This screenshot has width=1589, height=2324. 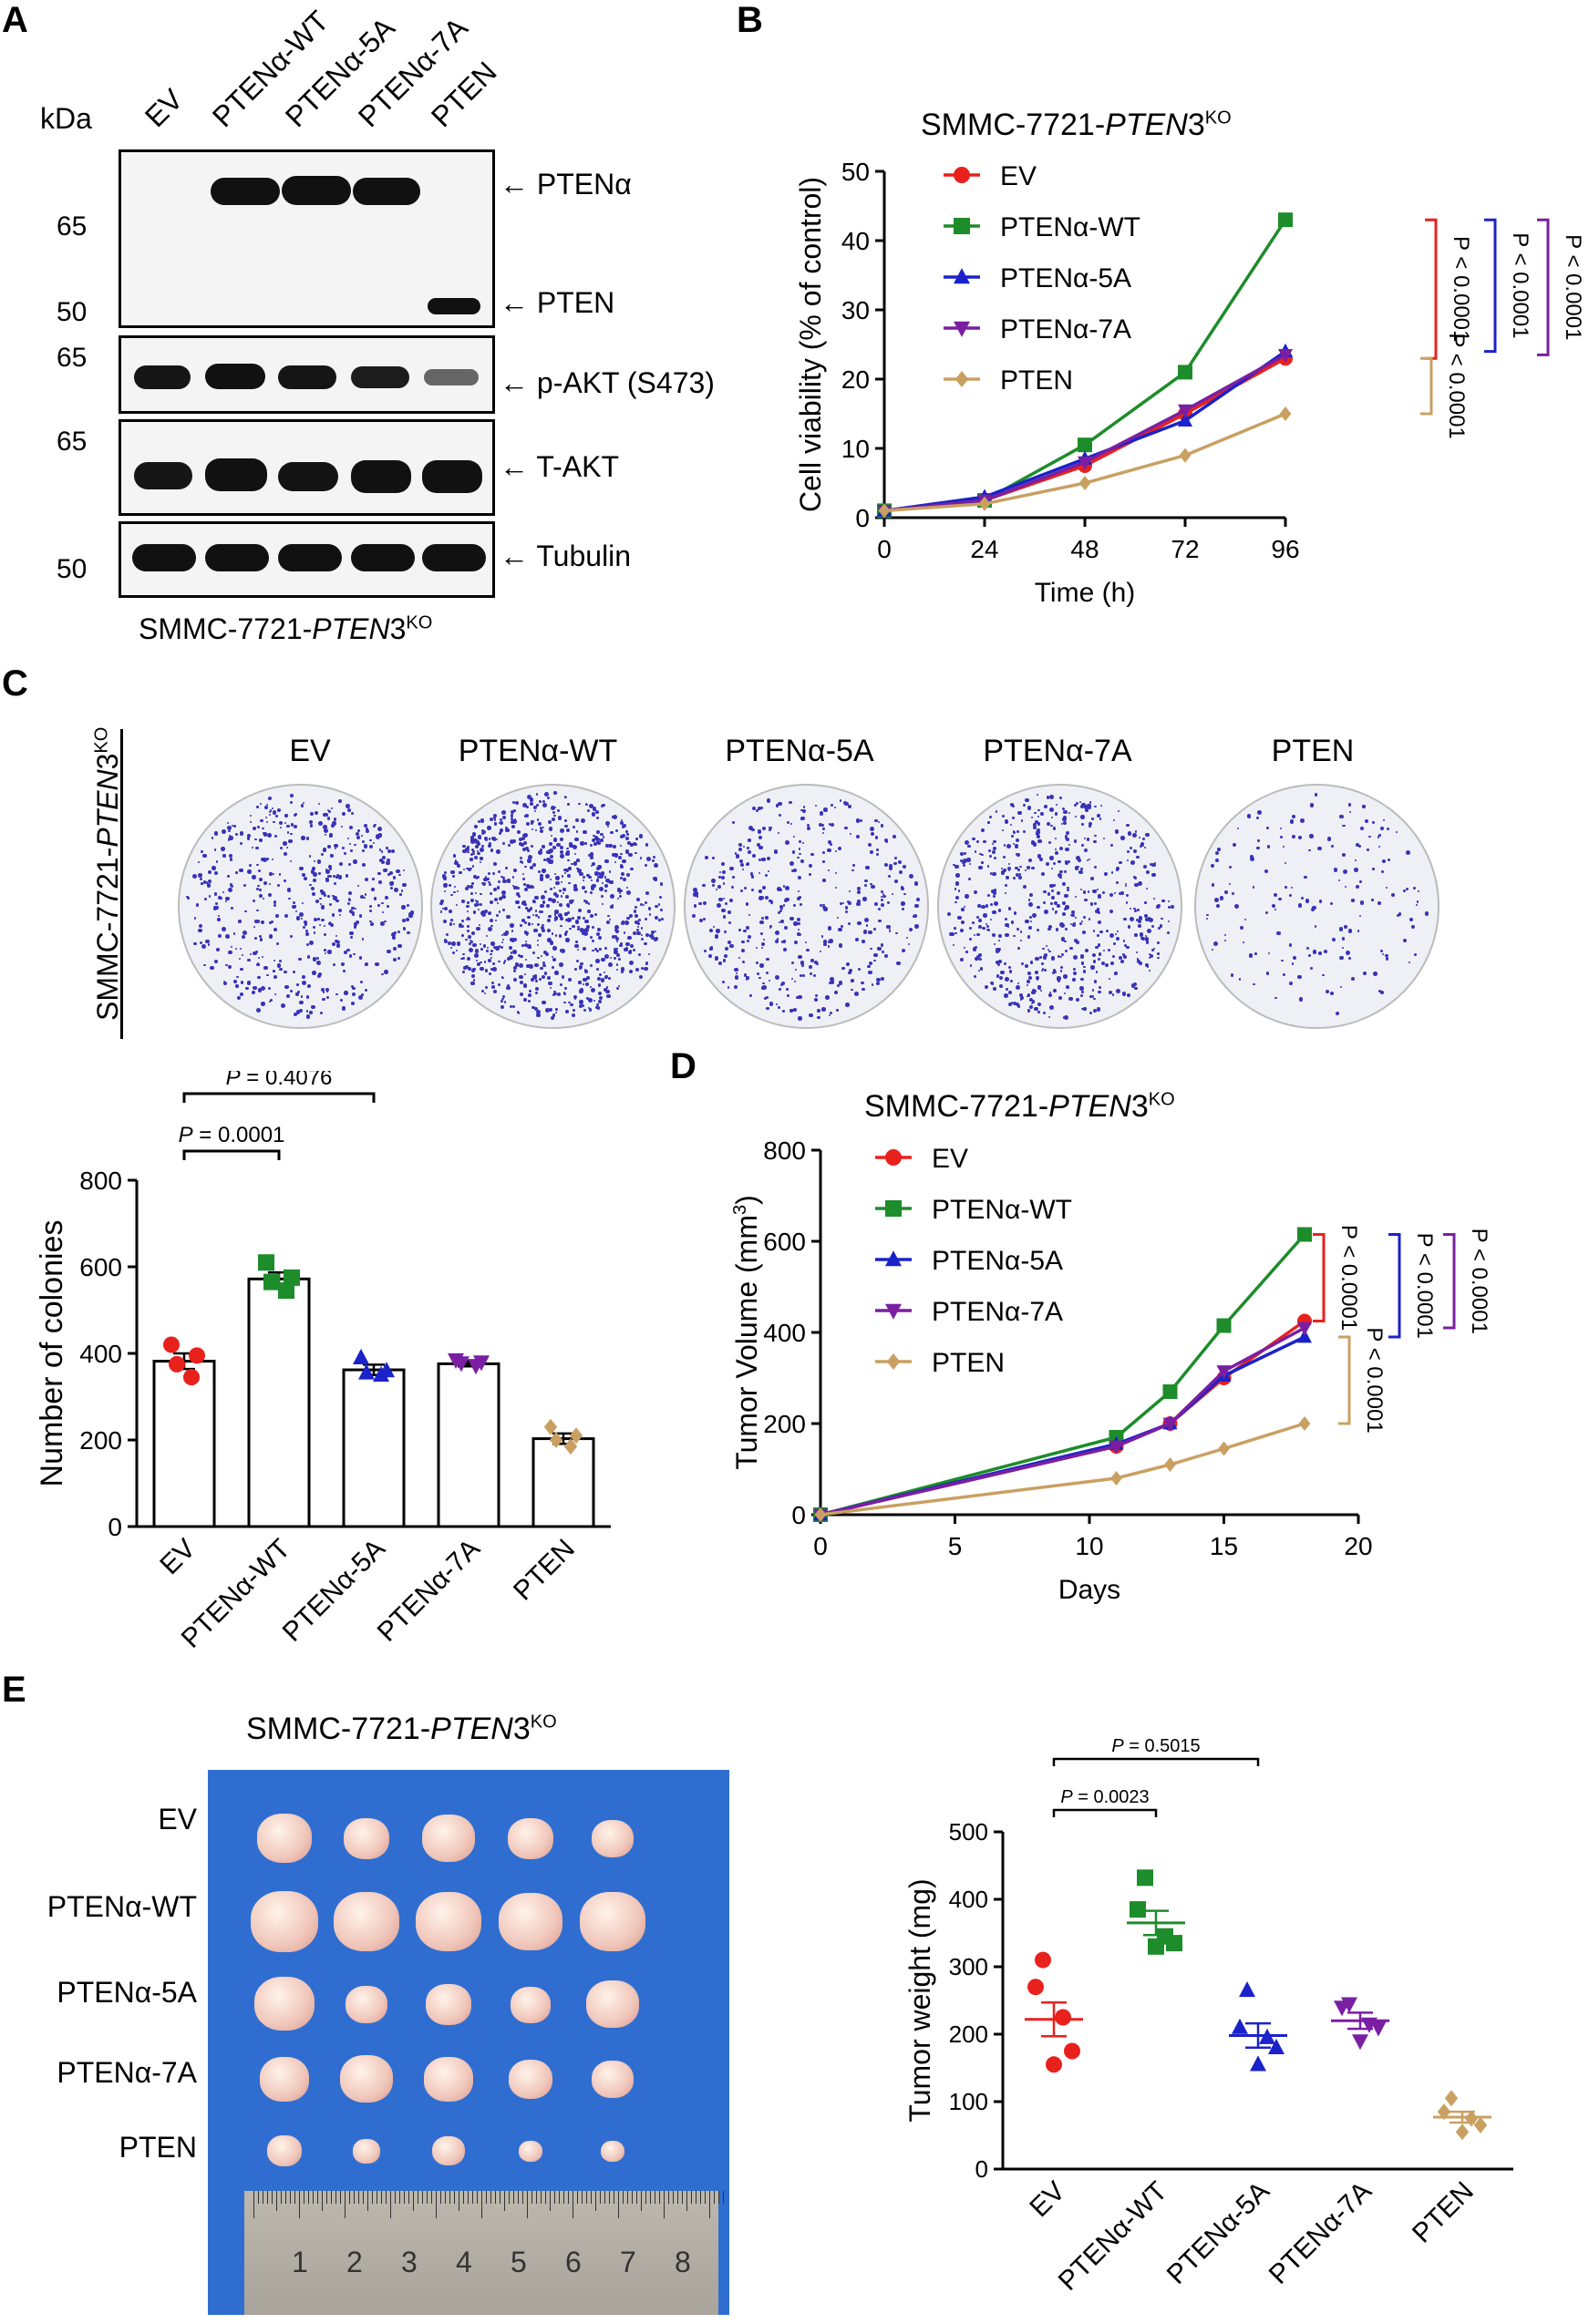 I want to click on target-t-akt: ← T-AKT, so click(x=559, y=467).